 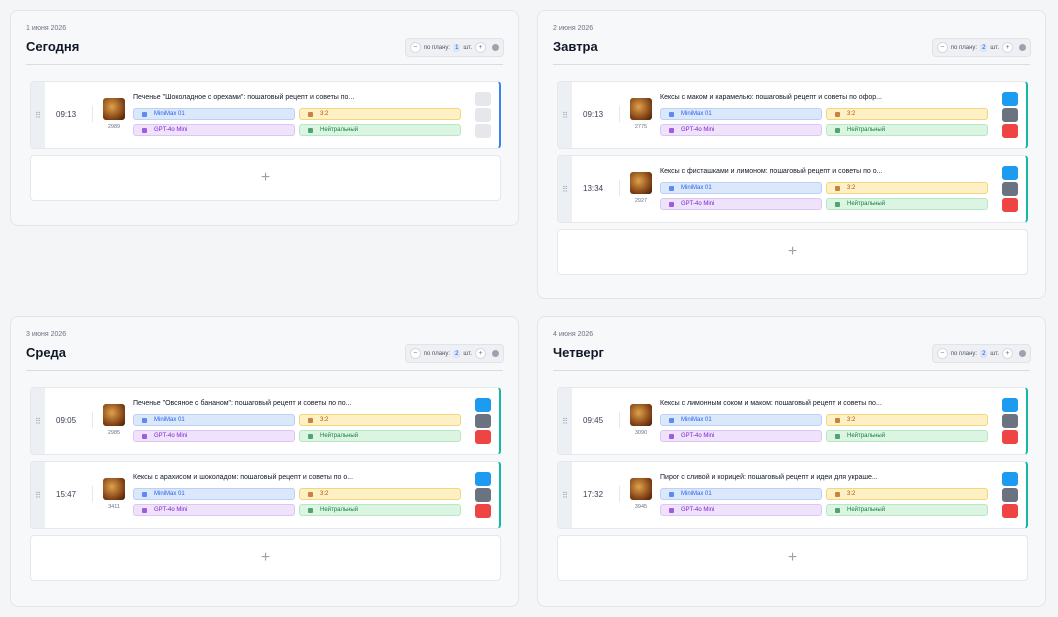 I want to click on day-date: 3 июня 2026, so click(x=46, y=334).